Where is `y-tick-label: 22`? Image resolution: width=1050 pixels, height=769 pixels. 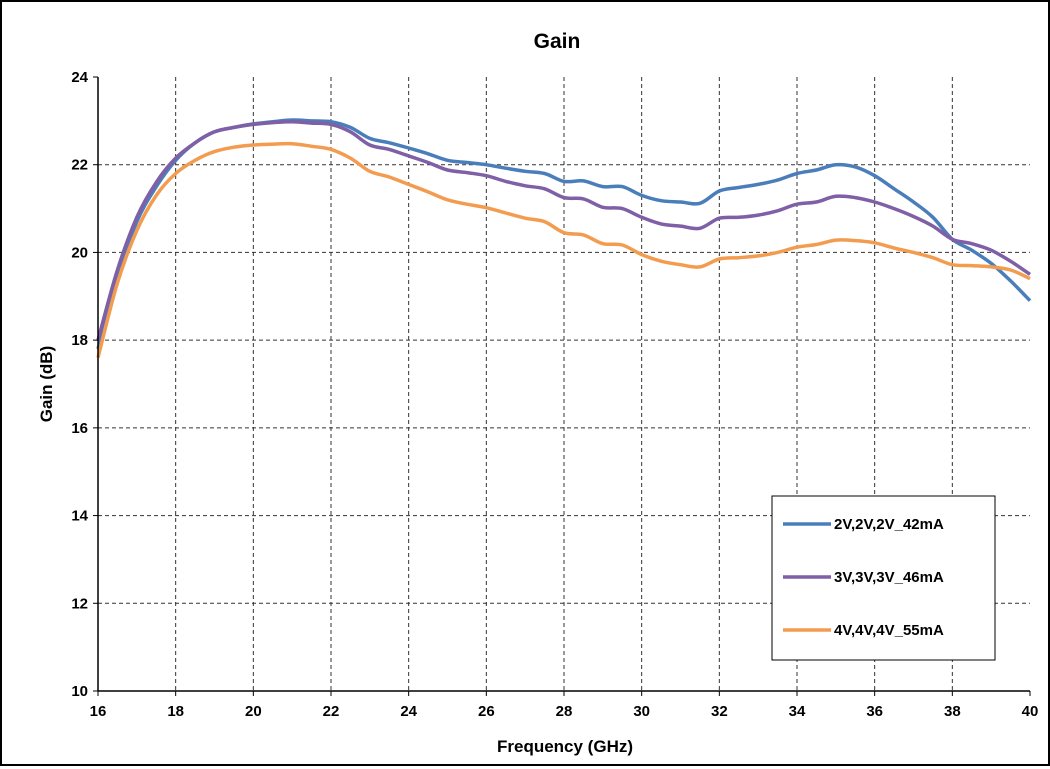 y-tick-label: 22 is located at coordinates (79, 165).